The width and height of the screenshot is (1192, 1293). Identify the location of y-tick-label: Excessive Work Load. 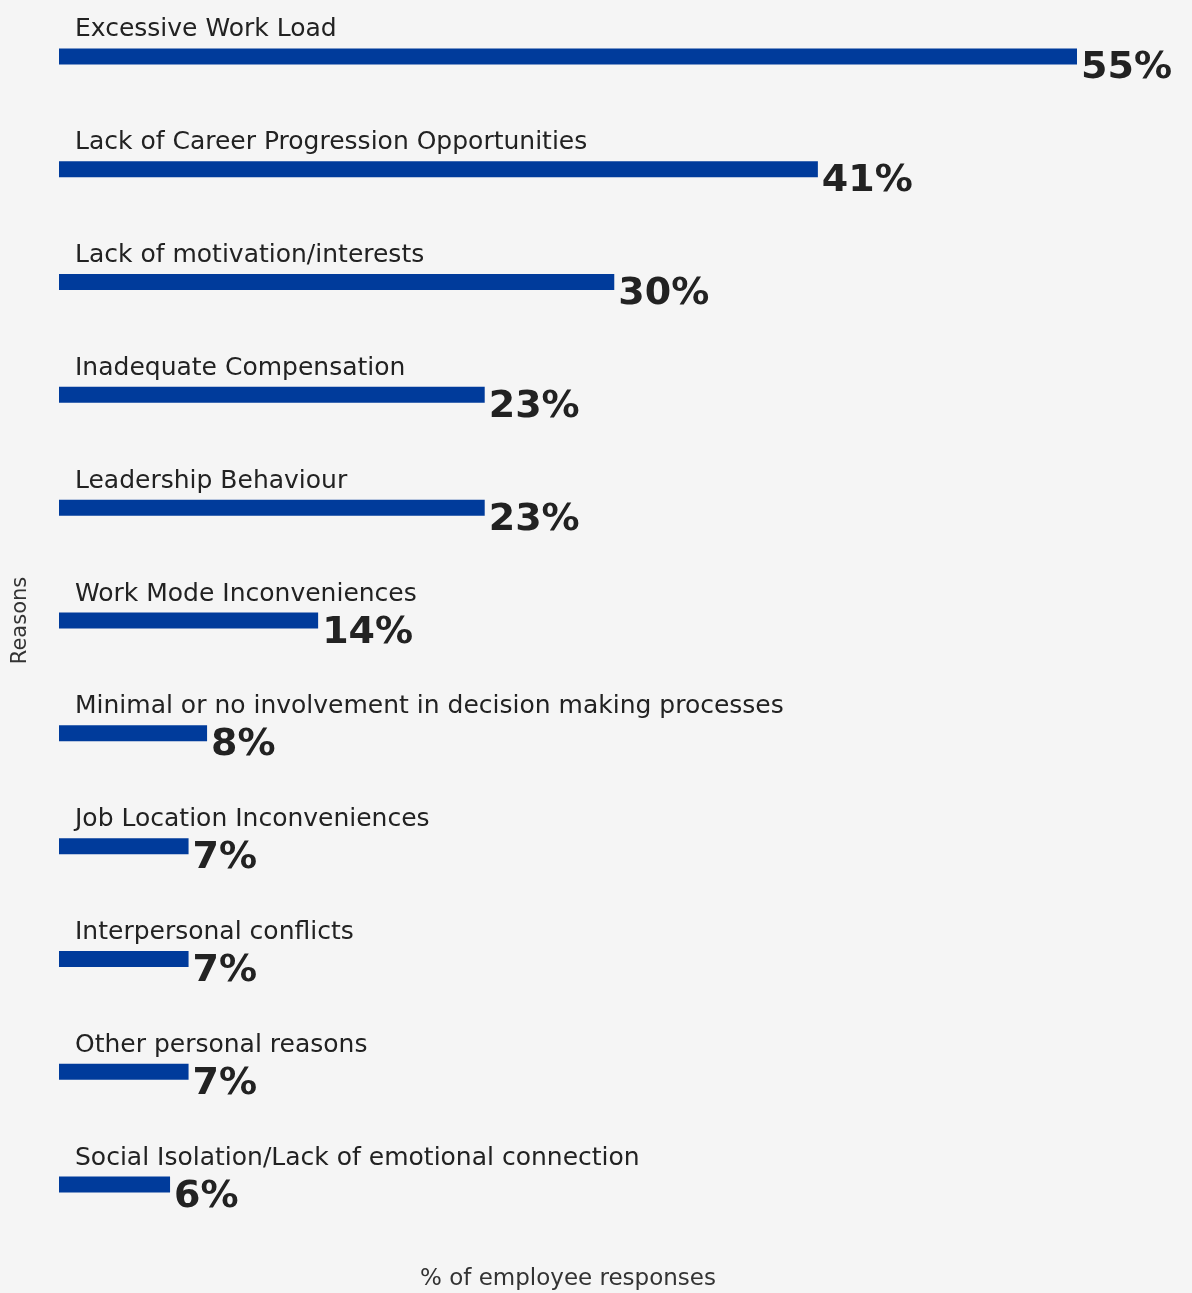
(206, 28).